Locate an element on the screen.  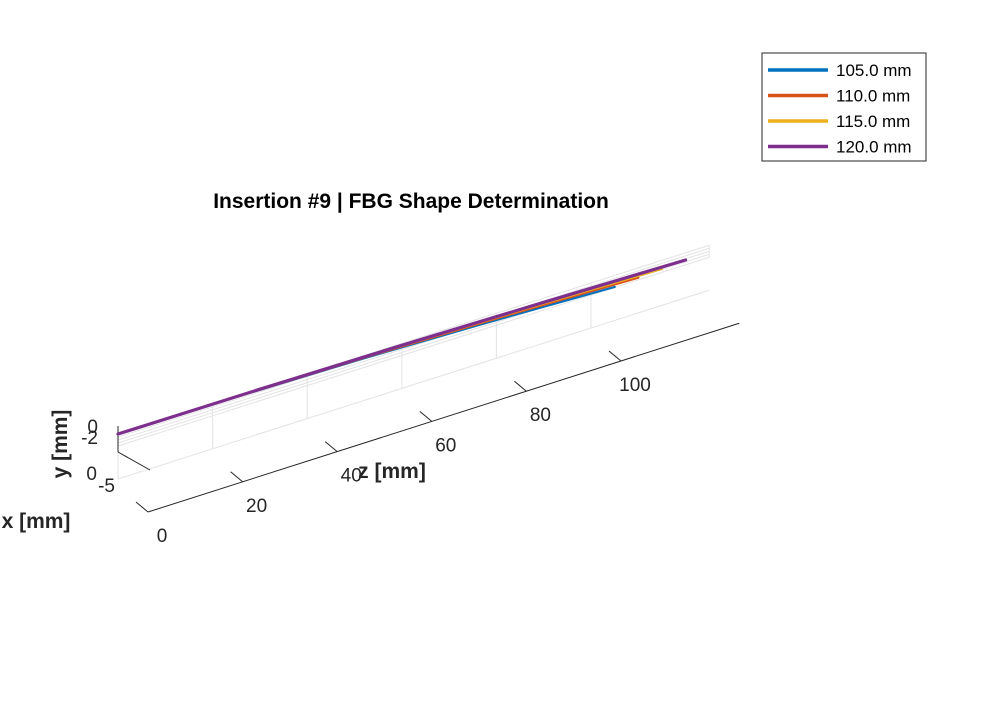
series-lines is located at coordinates (402, 347).